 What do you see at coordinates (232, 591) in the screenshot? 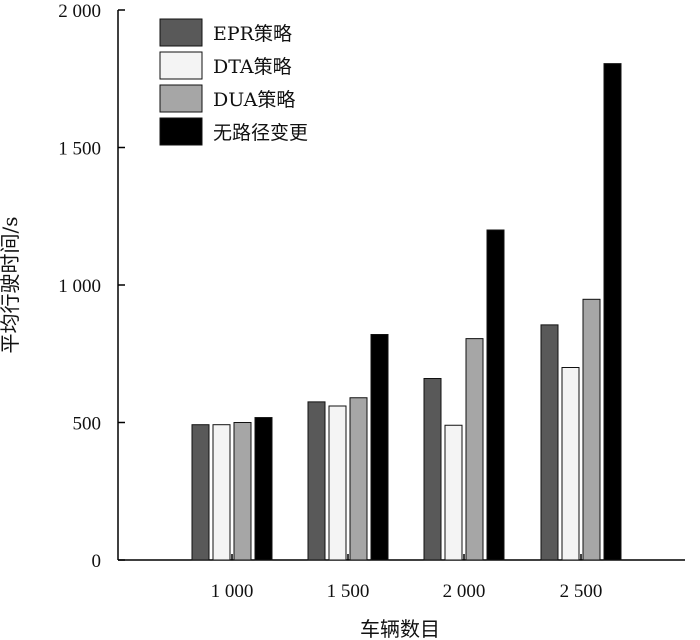
I see `x-tick-label: 1 000` at bounding box center [232, 591].